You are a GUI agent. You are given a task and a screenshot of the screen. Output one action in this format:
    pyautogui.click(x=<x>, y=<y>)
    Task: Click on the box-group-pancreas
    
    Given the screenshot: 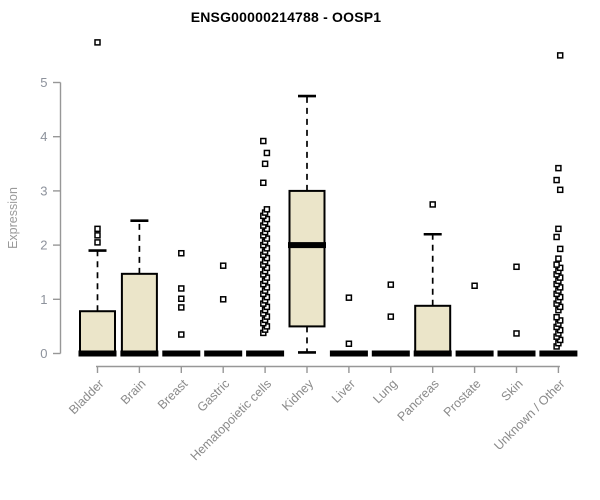 What is the action you would take?
    pyautogui.click(x=432, y=279)
    